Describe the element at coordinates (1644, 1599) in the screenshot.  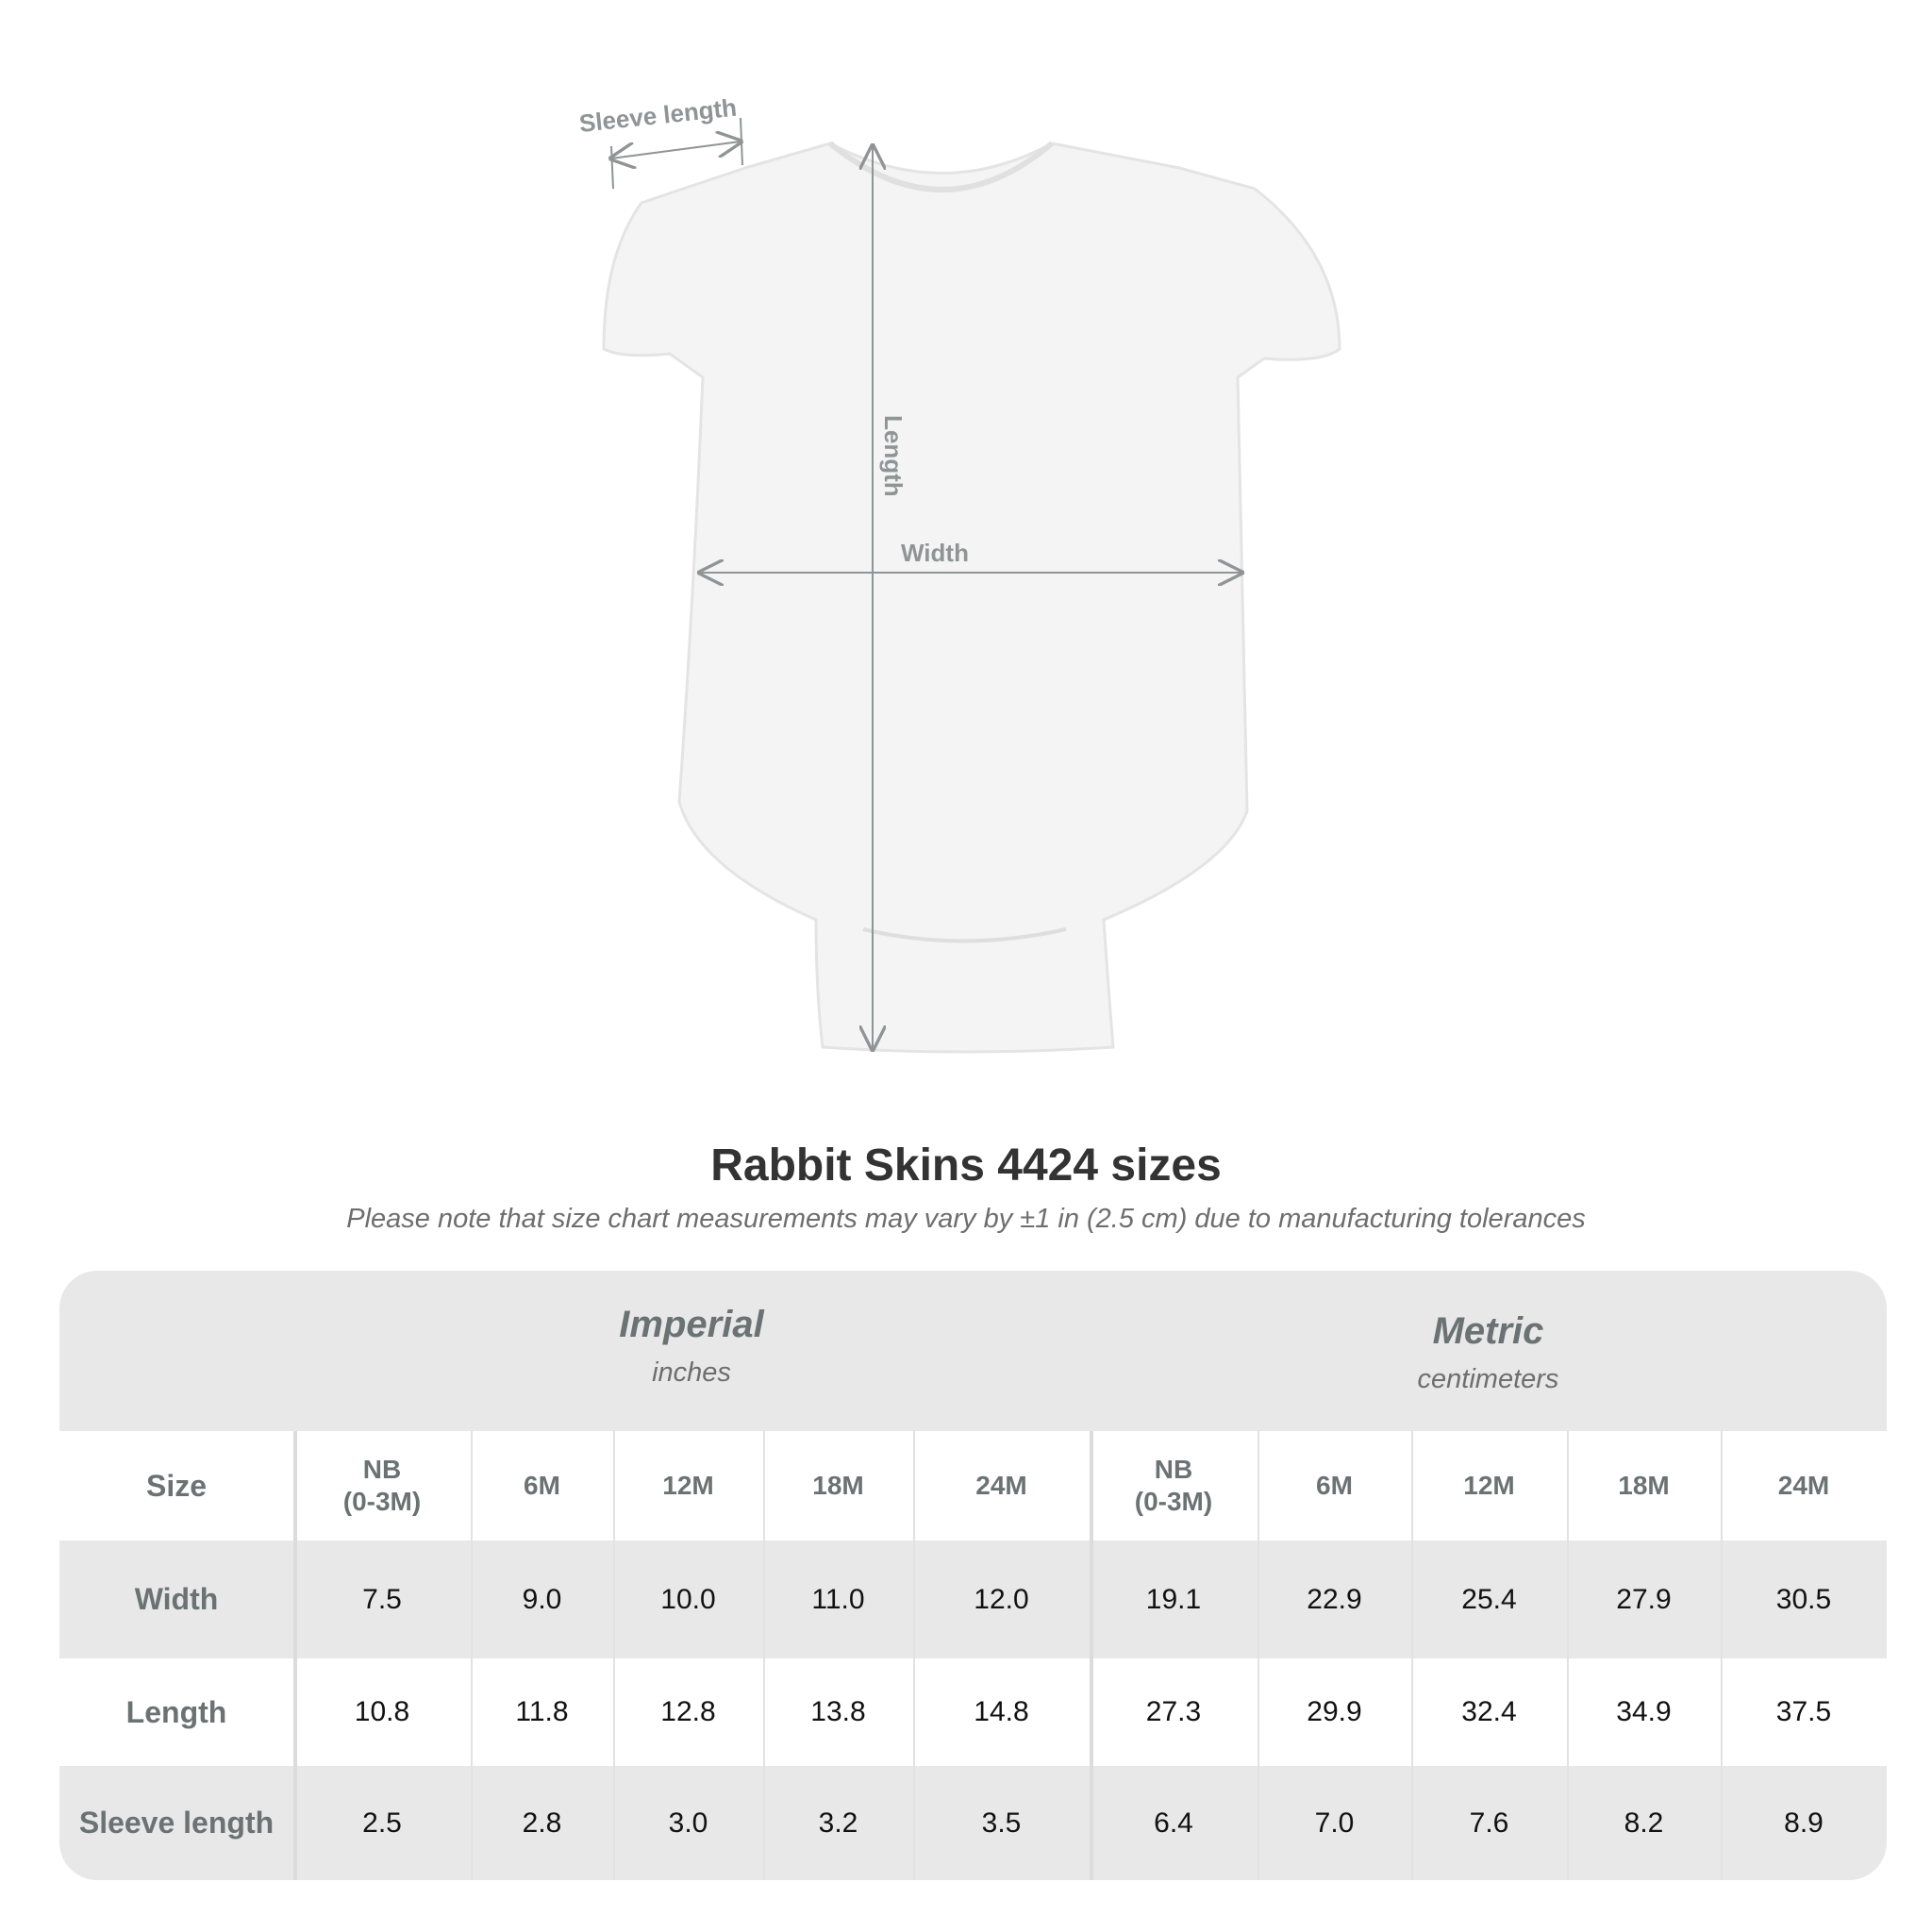
I see `metric-value: 27.9` at that location.